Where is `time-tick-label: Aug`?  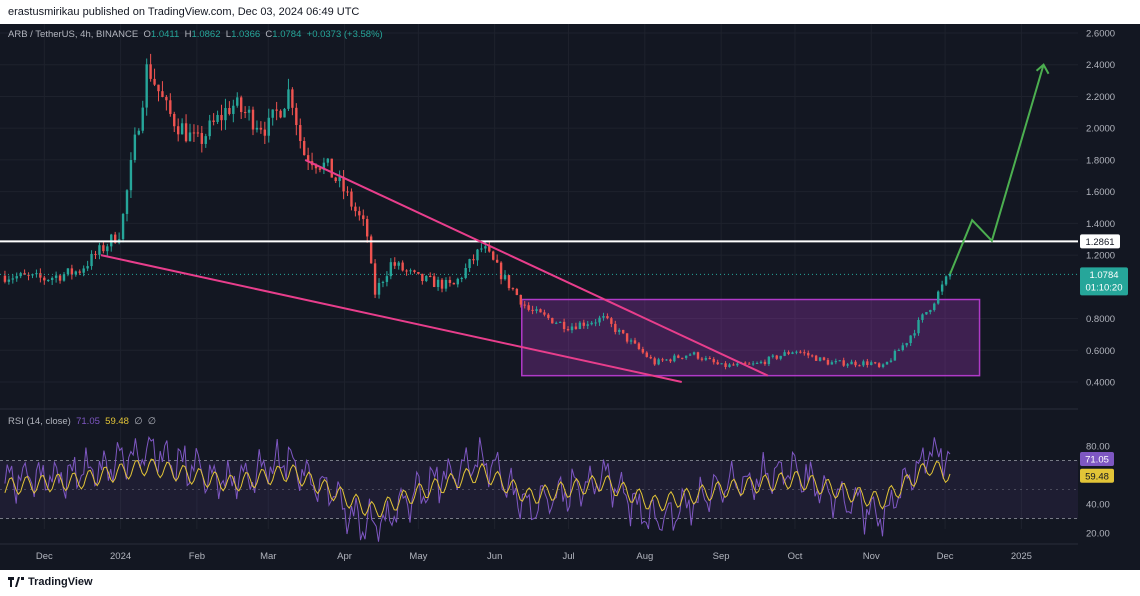
time-tick-label: Aug is located at coordinates (644, 556).